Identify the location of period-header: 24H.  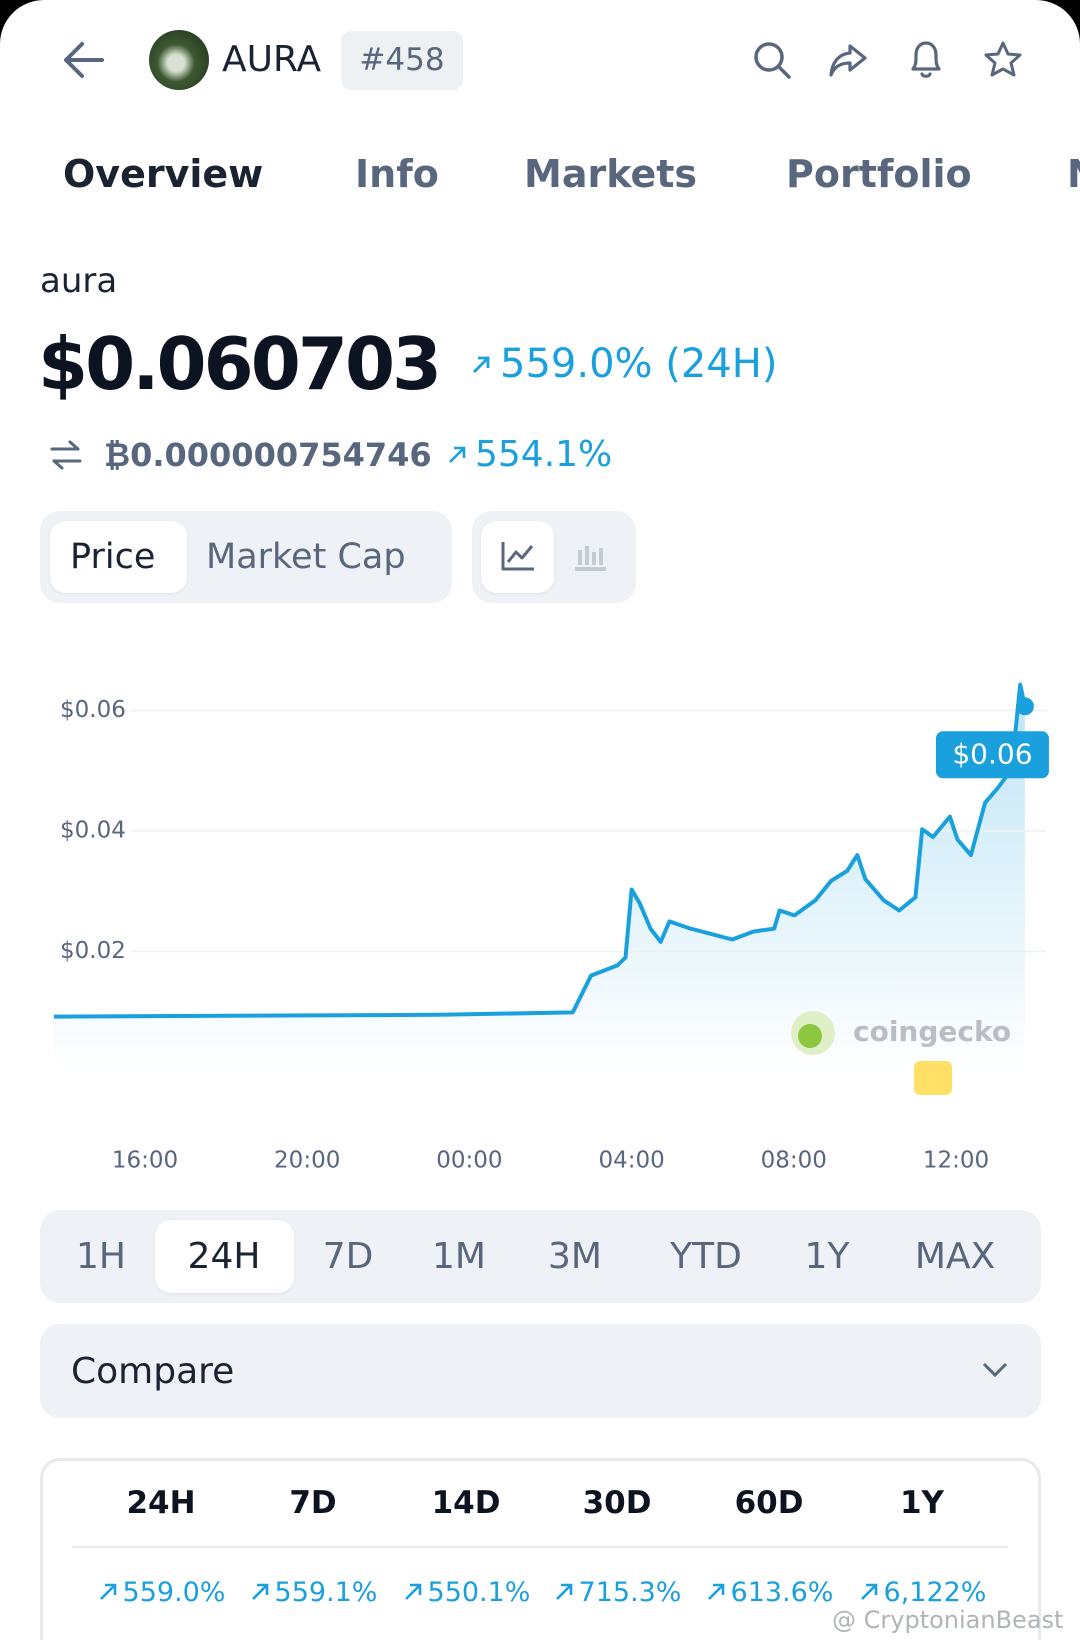
(161, 1503).